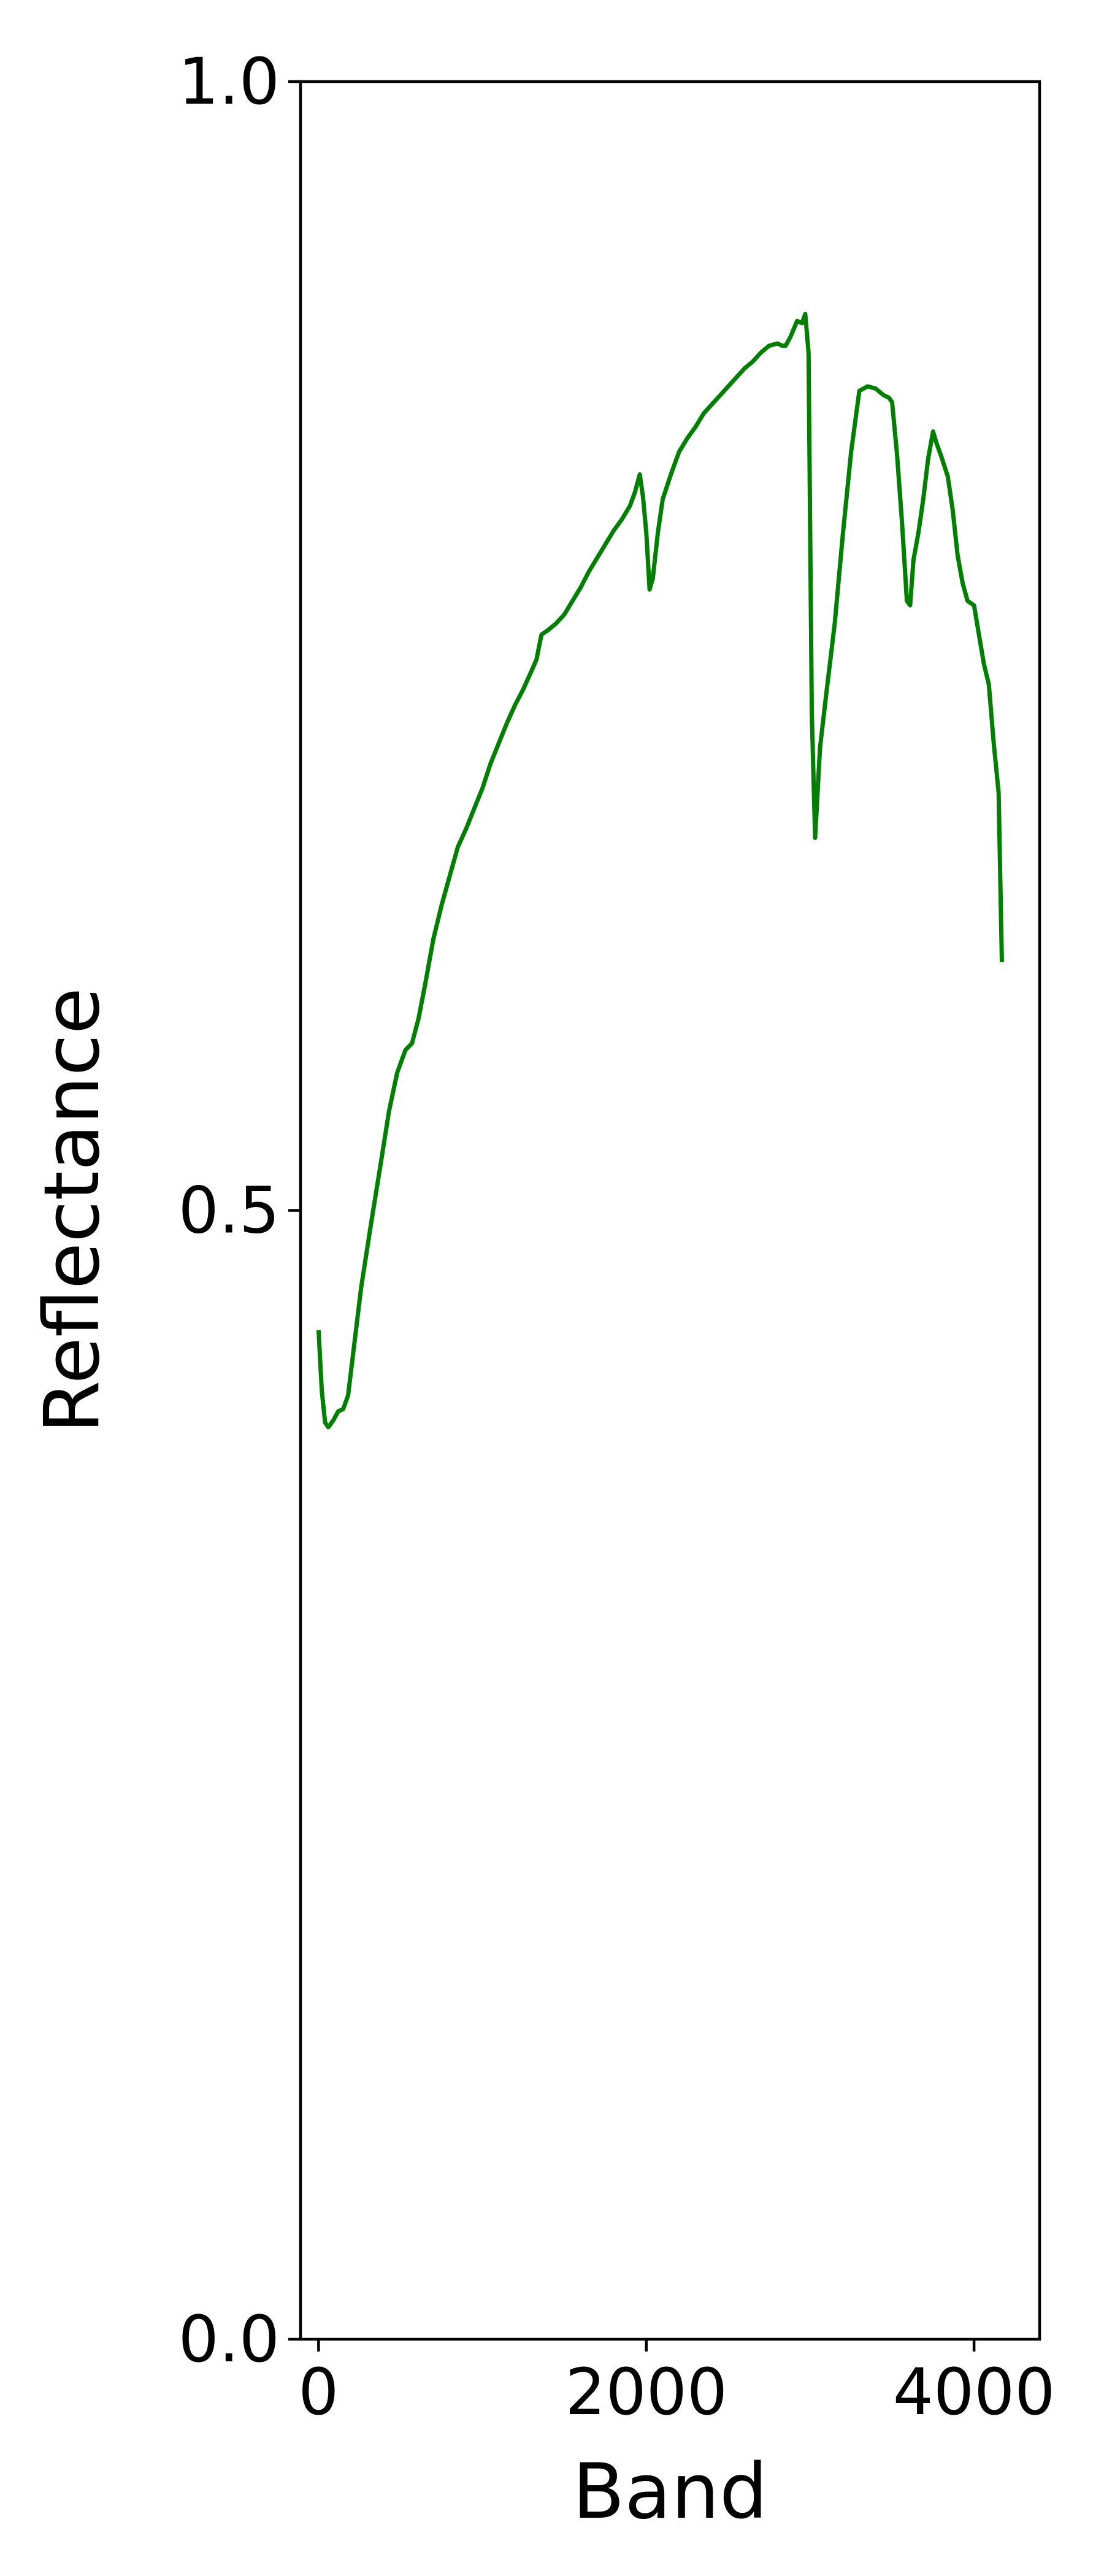  What do you see at coordinates (229, 2339) in the screenshot?
I see `y-tick-label: 0.0` at bounding box center [229, 2339].